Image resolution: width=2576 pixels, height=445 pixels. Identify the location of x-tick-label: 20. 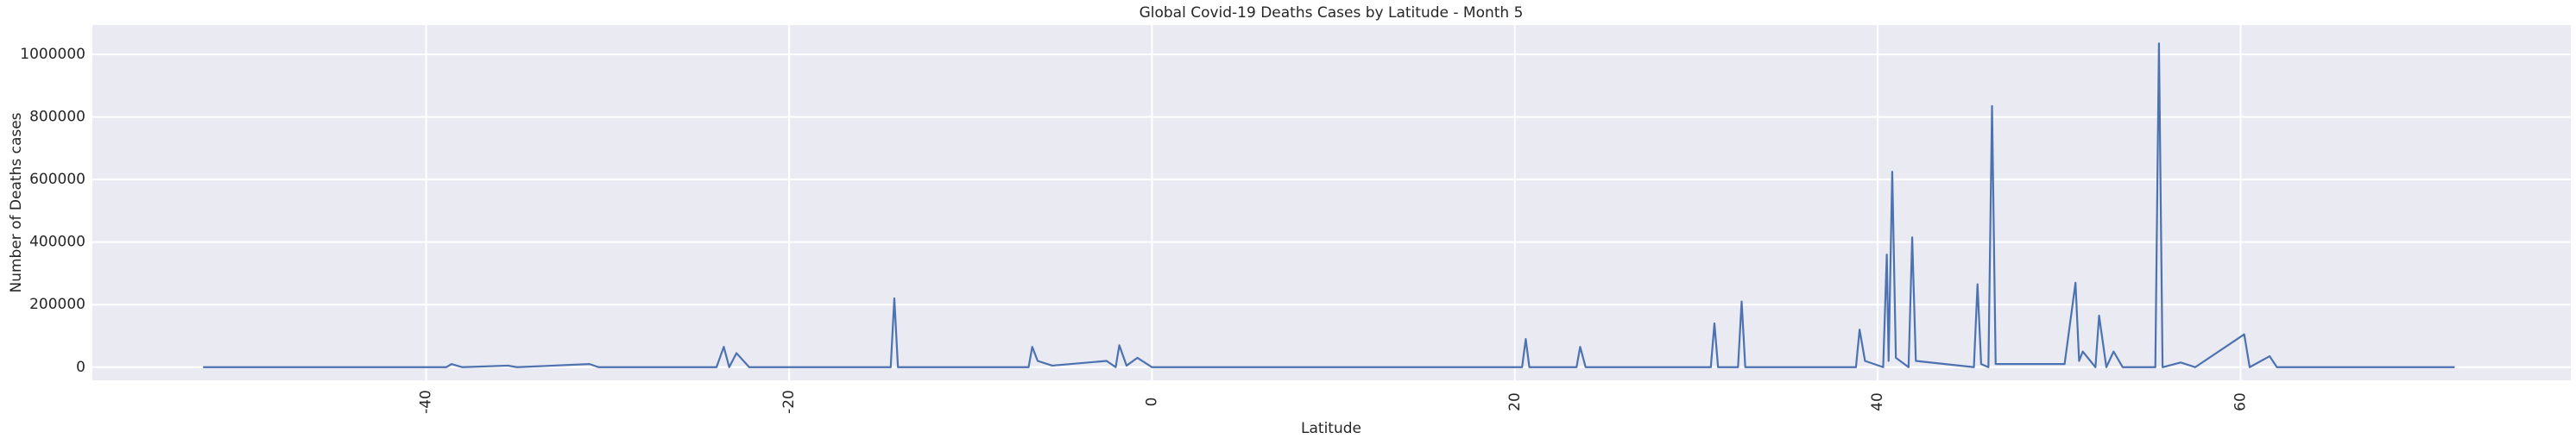
(1515, 401).